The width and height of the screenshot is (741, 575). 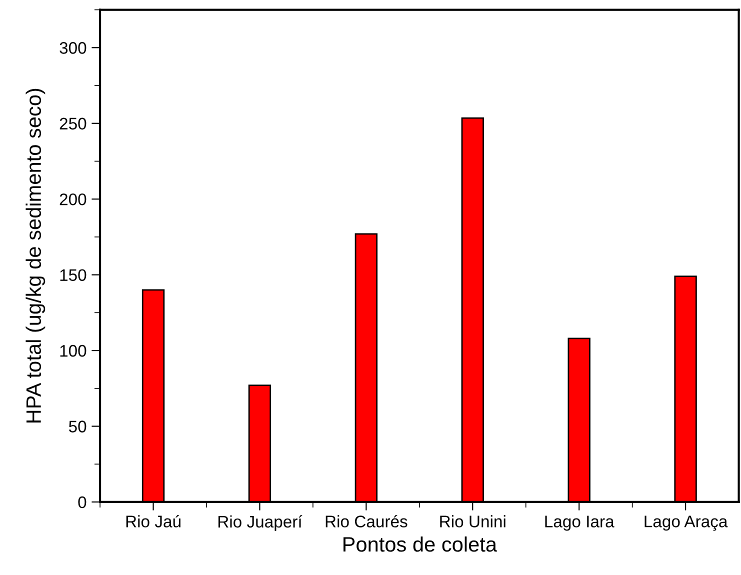 What do you see at coordinates (73, 350) in the screenshot?
I see `y-tick-label: 100` at bounding box center [73, 350].